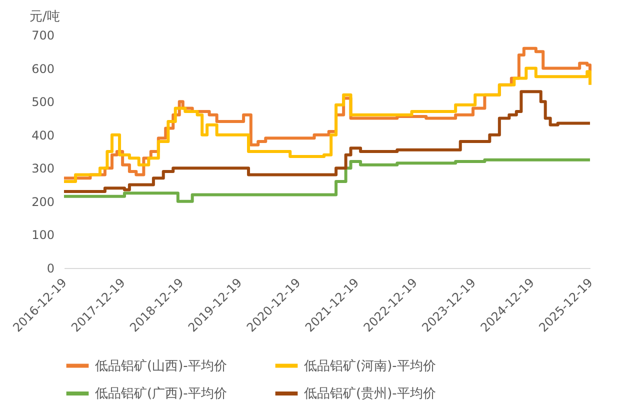 This screenshot has height=407, width=620. What do you see at coordinates (45, 17) in the screenshot?
I see `y-axis-title: 元/吨` at bounding box center [45, 17].